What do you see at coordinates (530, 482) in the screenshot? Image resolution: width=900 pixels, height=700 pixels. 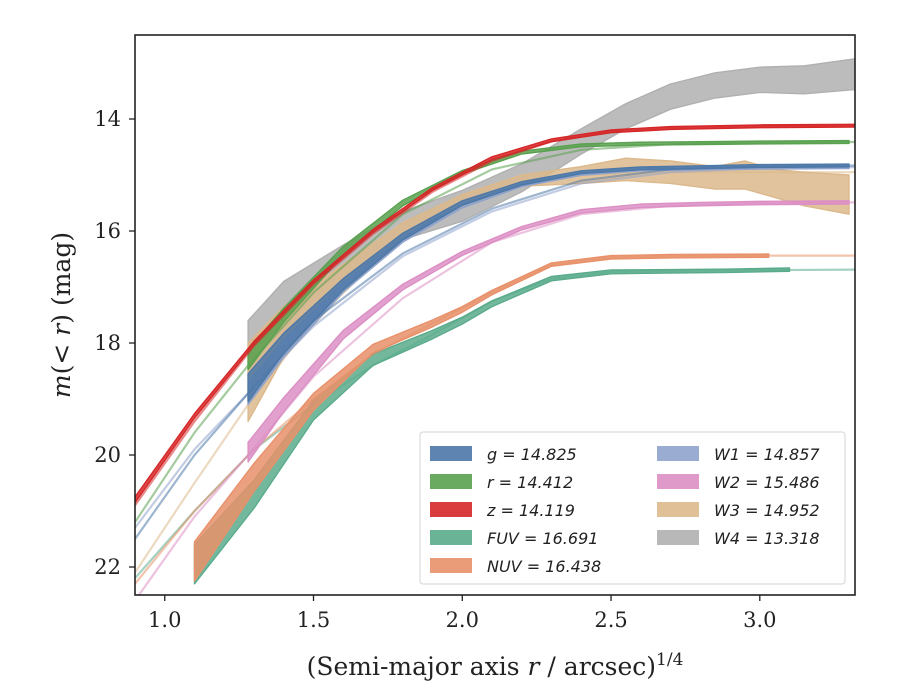 I see `legend-label: r = 14.412` at bounding box center [530, 482].